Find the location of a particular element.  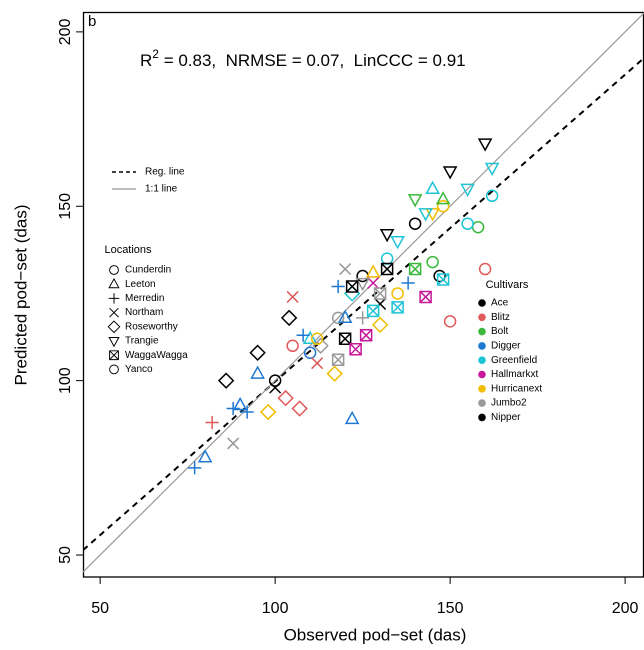

x-tick-label: 100 is located at coordinates (275, 608).